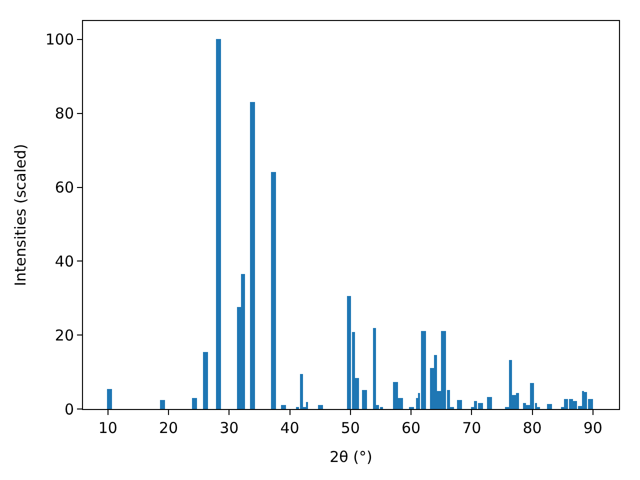 This screenshot has height=480, width=640. Describe the element at coordinates (532, 428) in the screenshot. I see `x-tick-label: 80` at that location.